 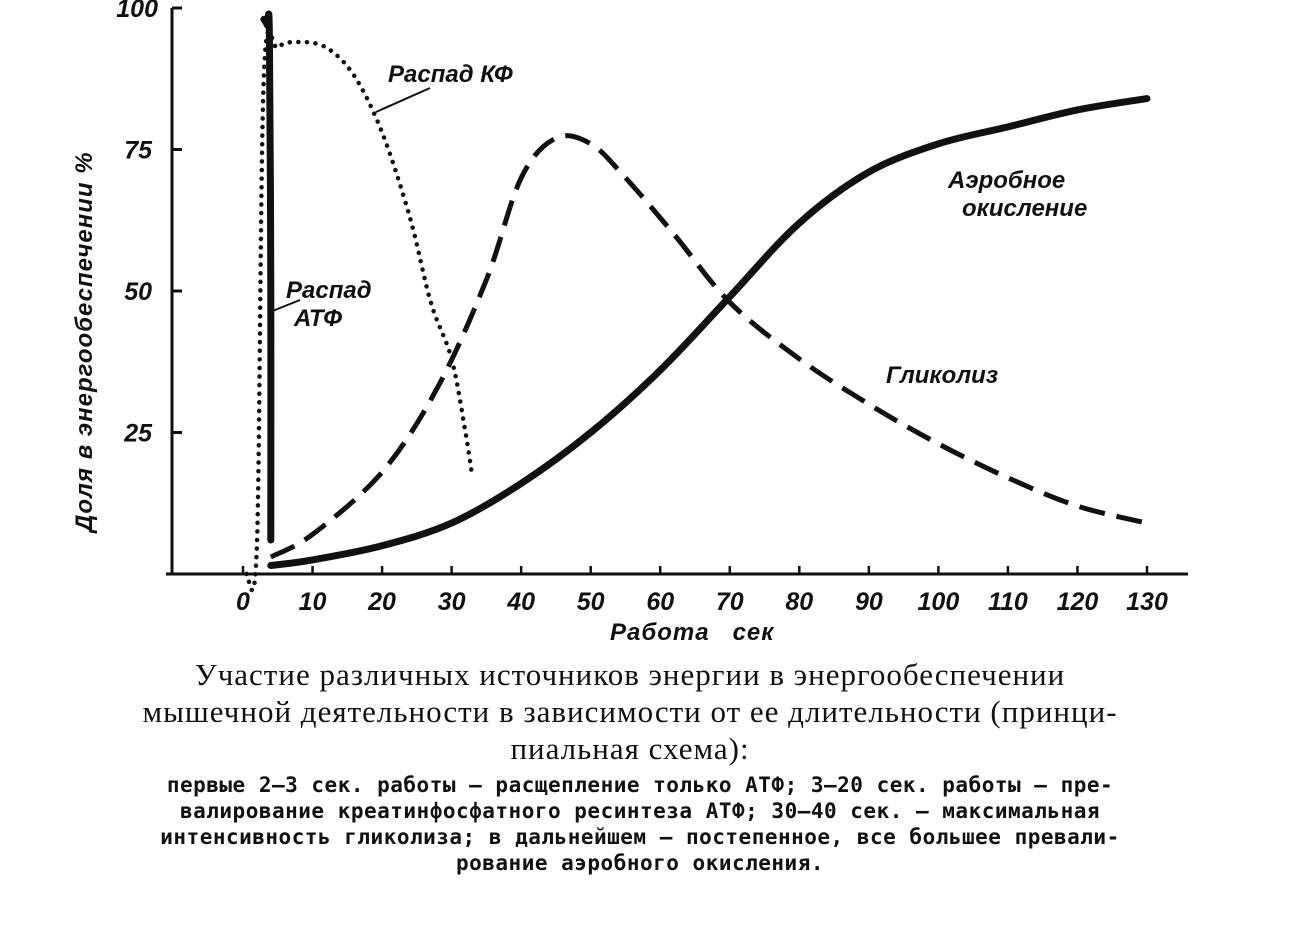 What do you see at coordinates (630, 748) in the screenshot?
I see `caption-title-line: пиальная схема):` at bounding box center [630, 748].